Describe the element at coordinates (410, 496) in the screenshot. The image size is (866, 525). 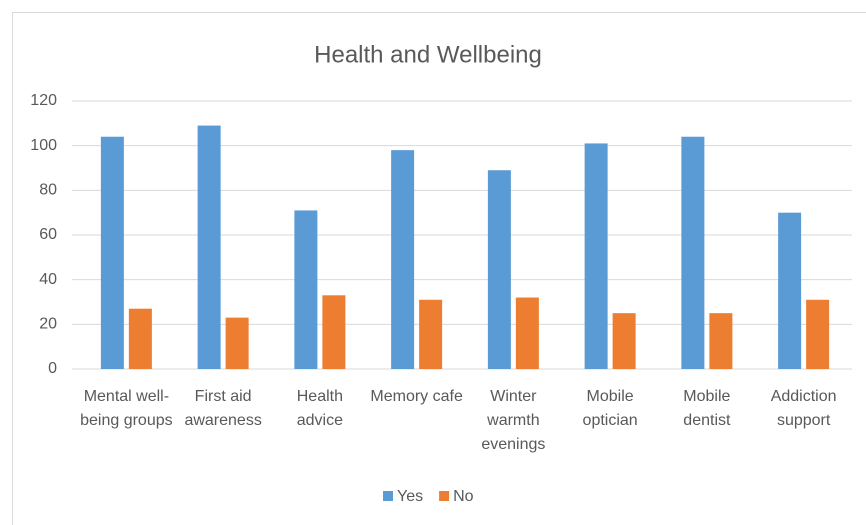
I see `legend-label: Yes` at that location.